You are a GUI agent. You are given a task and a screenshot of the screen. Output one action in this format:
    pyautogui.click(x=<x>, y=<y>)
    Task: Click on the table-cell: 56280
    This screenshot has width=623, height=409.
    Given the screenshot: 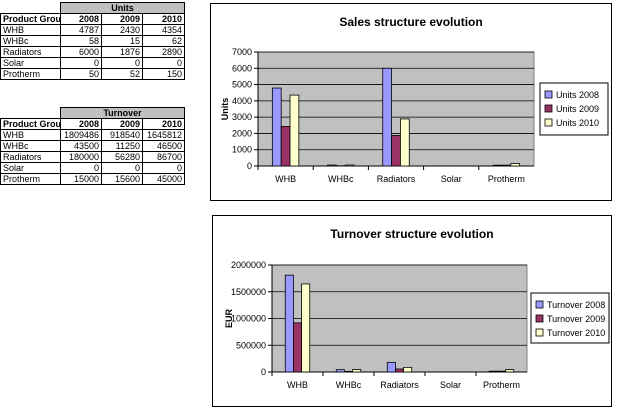 What is the action you would take?
    pyautogui.click(x=122, y=157)
    